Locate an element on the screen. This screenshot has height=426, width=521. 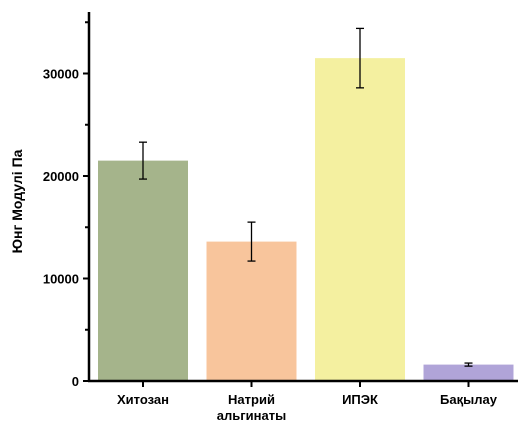
y-tick-label: 10000 is located at coordinates (61, 279).